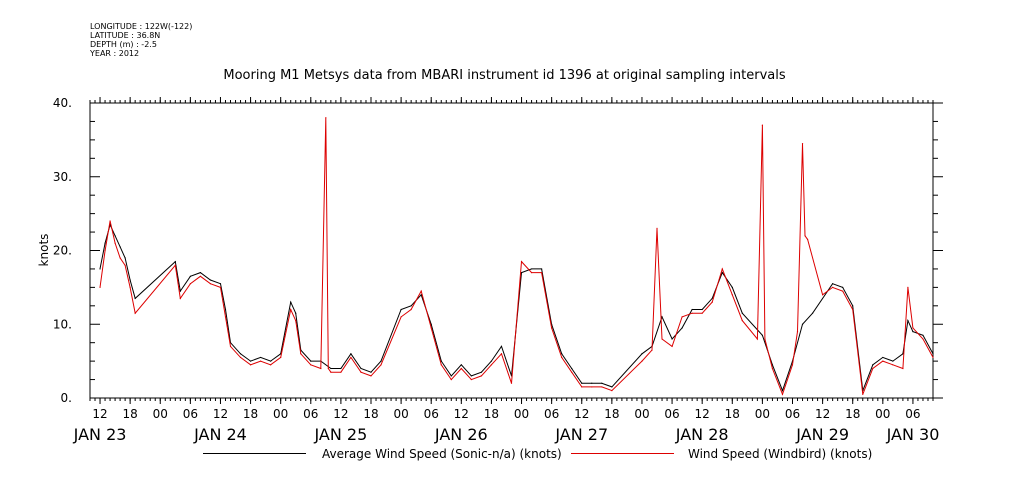  What do you see at coordinates (702, 434) in the screenshot?
I see `x-day-label: JAN 28` at bounding box center [702, 434].